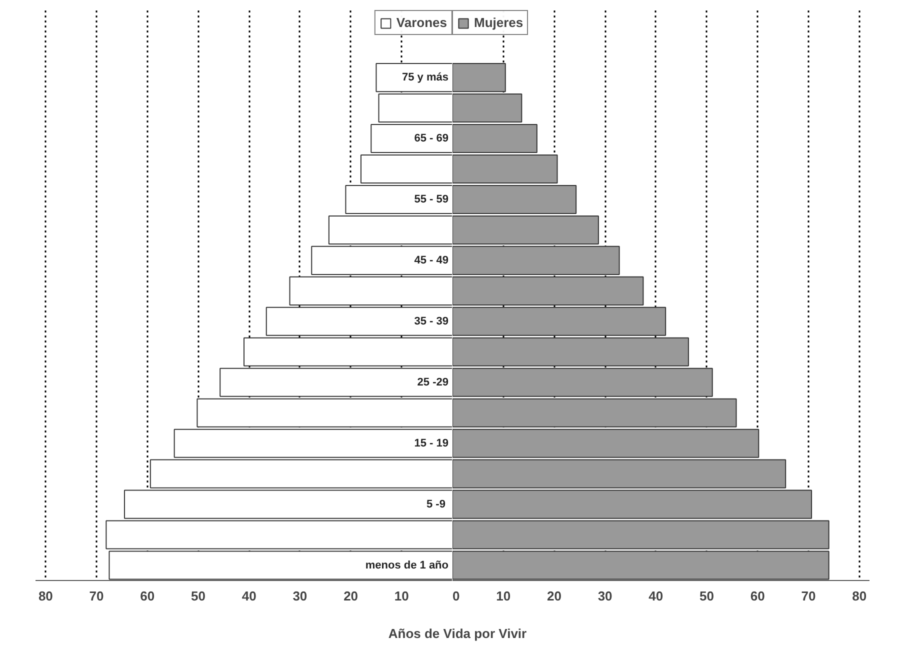 The image size is (911, 655). I want to click on y-tick-label: 5 -9, so click(436, 504).